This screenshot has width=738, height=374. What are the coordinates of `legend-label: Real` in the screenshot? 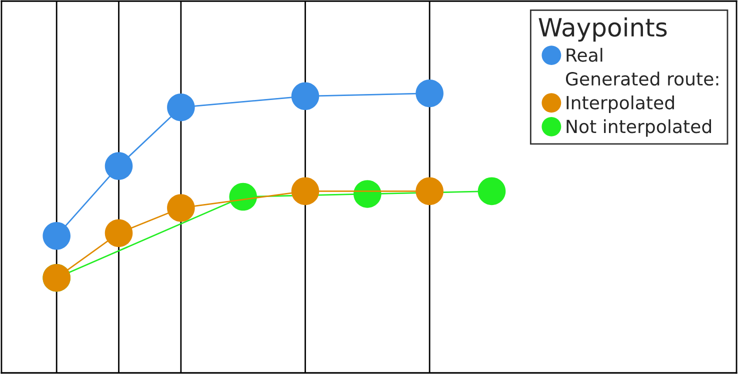 It's located at (584, 55).